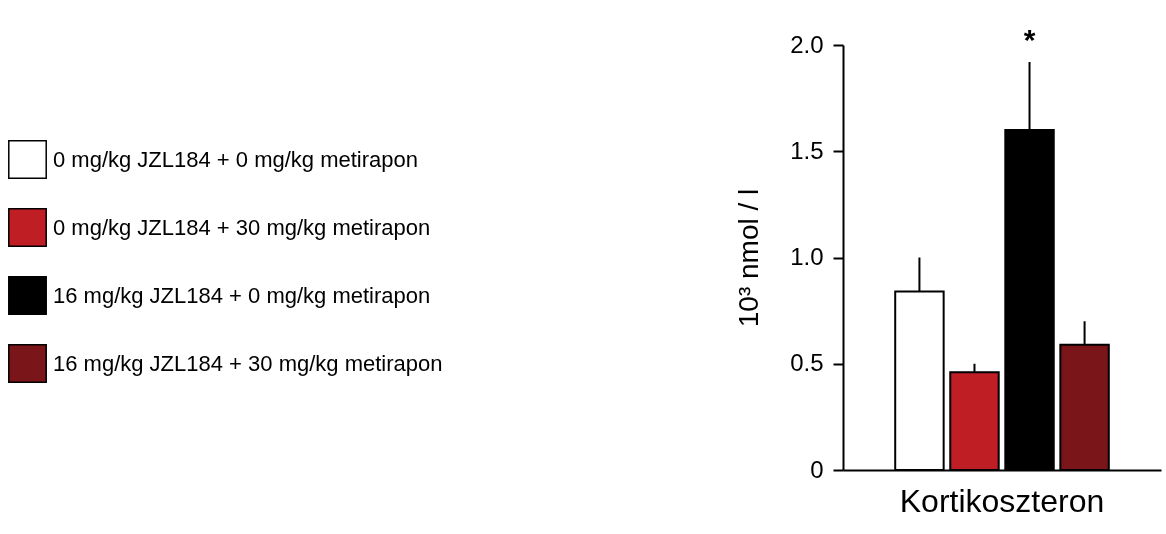  What do you see at coordinates (242, 295) in the screenshot?
I see `legend-label: 16 mg/kg JZL184 + 0 mg/kg metirapon` at bounding box center [242, 295].